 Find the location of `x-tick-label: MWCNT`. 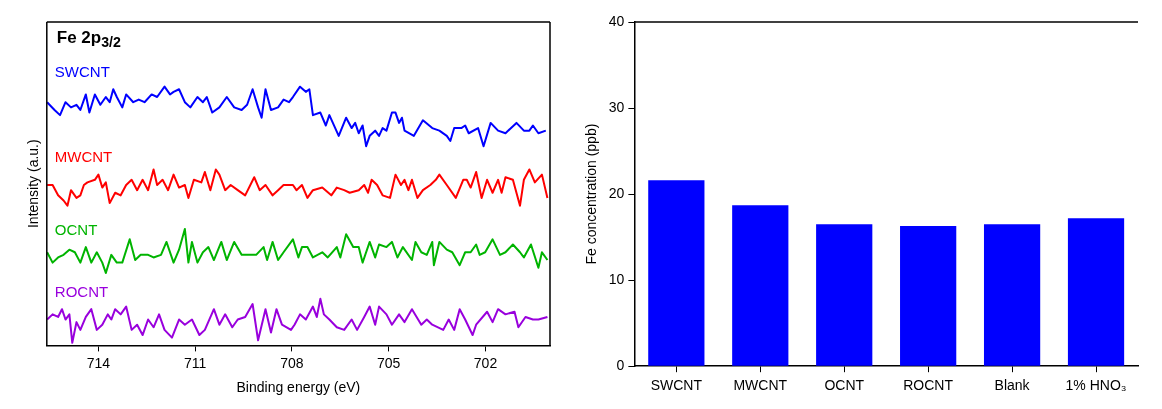

x-tick-label: MWCNT is located at coordinates (760, 385).